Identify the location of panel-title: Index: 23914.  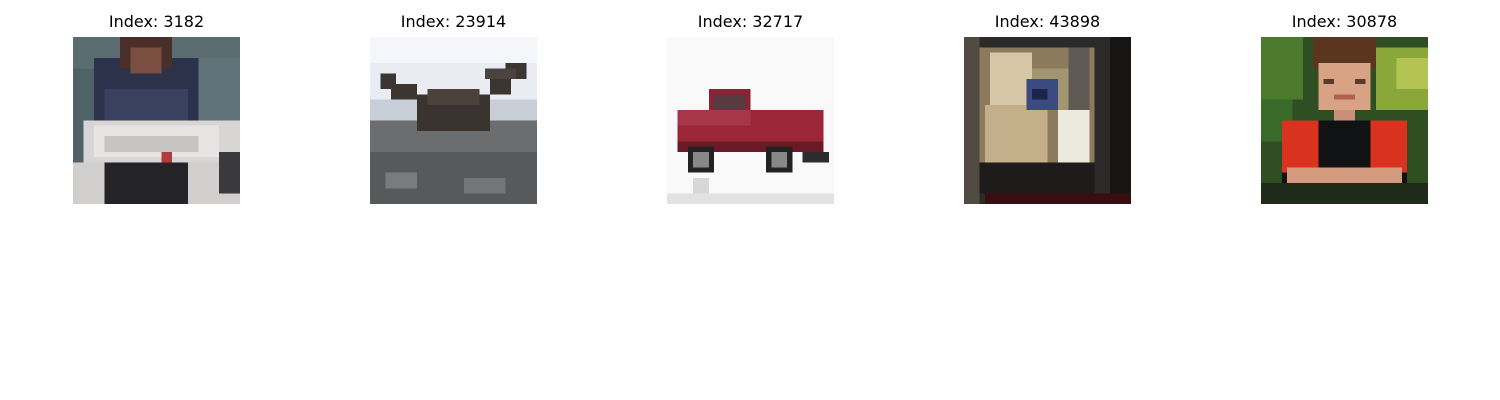
(453, 21).